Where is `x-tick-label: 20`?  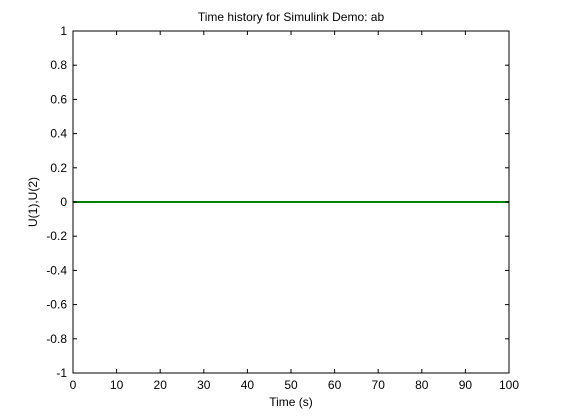 x-tick-label: 20 is located at coordinates (161, 385).